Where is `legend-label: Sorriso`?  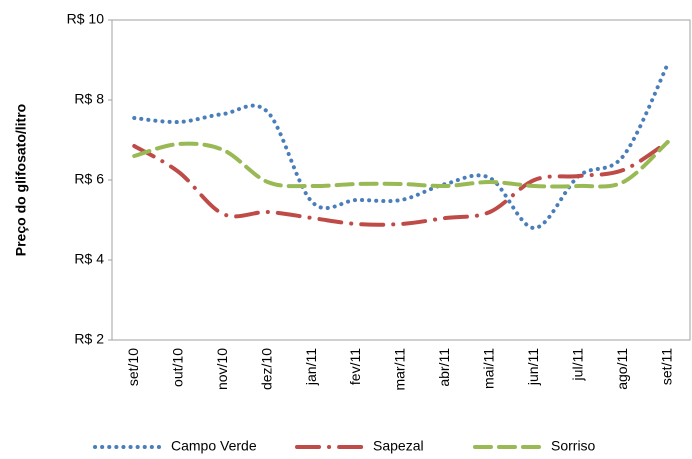 legend-label: Sorriso is located at coordinates (573, 446).